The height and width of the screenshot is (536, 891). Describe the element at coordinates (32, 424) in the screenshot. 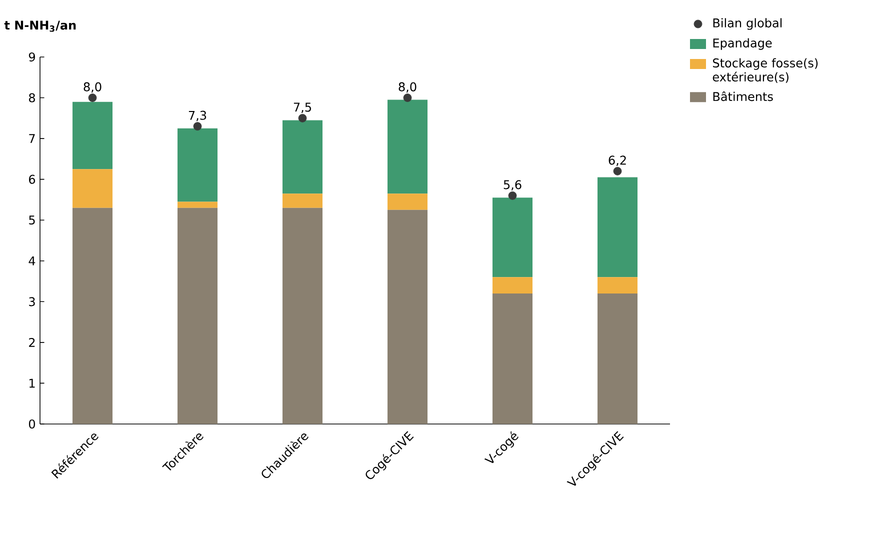

I see `y-tick-label: 0` at that location.